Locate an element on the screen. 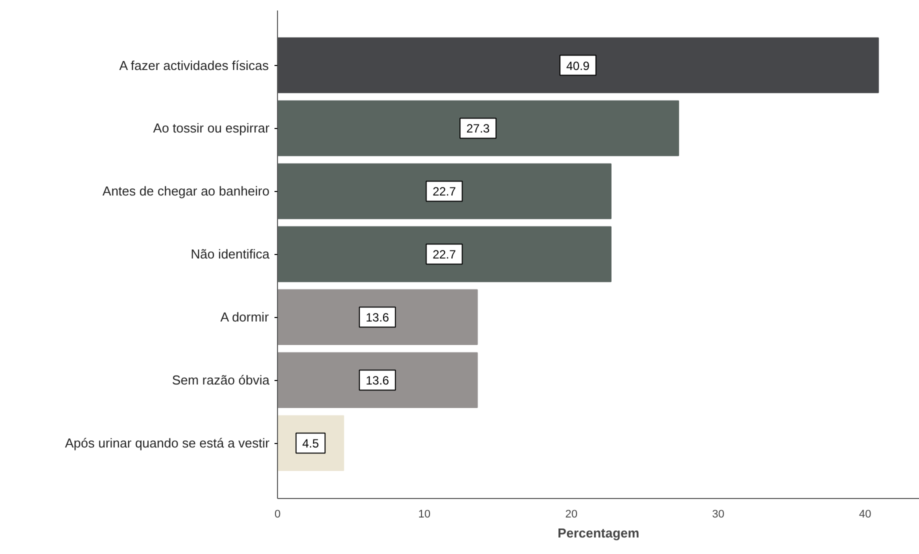  x-tick-label: 40 is located at coordinates (865, 514).